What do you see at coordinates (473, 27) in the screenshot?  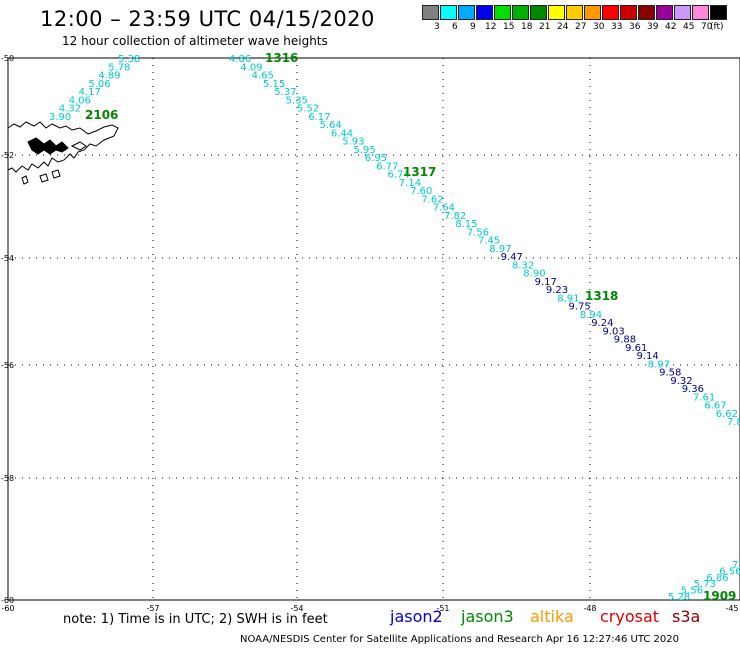 I see `legend-label: 9` at bounding box center [473, 27].